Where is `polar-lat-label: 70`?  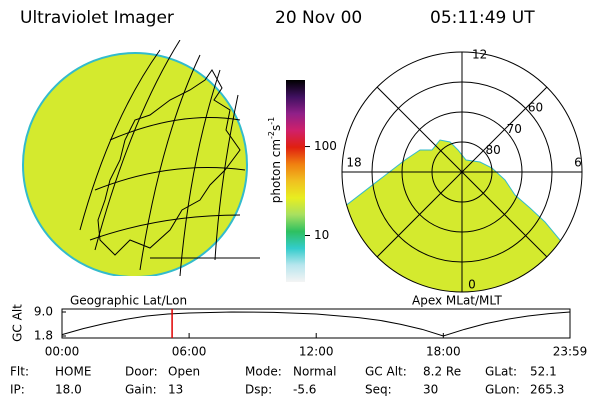 polar-lat-label: 70 is located at coordinates (514, 129).